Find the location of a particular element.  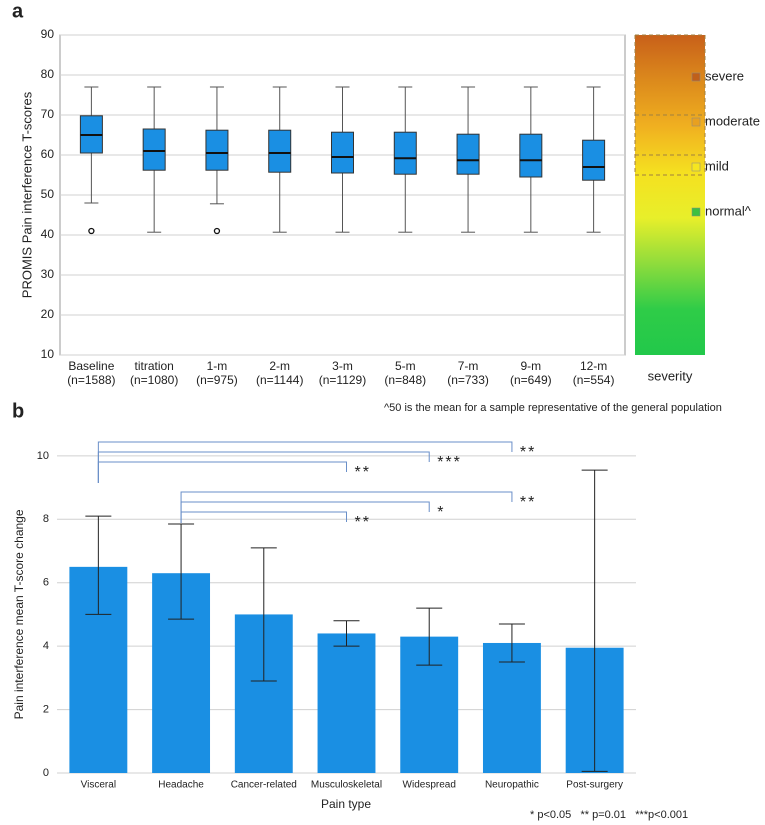

x-axis-title: Pain type is located at coordinates (346, 804).